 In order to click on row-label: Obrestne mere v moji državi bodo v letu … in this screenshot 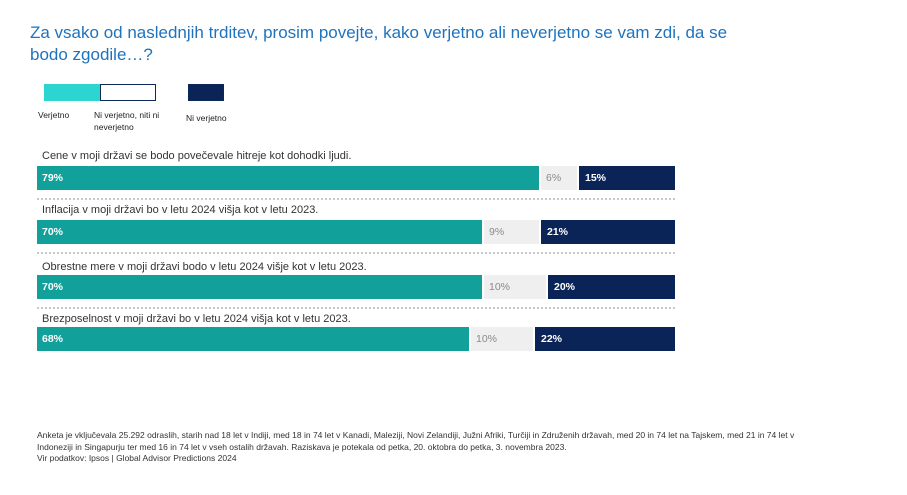, I will do `click(204, 267)`.